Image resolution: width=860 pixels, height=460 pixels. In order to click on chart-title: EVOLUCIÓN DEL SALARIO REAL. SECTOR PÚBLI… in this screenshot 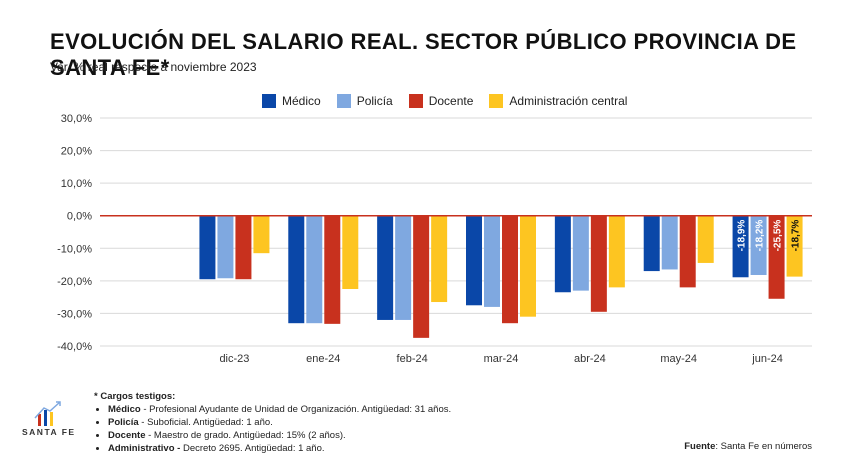, I will do `click(423, 54)`.